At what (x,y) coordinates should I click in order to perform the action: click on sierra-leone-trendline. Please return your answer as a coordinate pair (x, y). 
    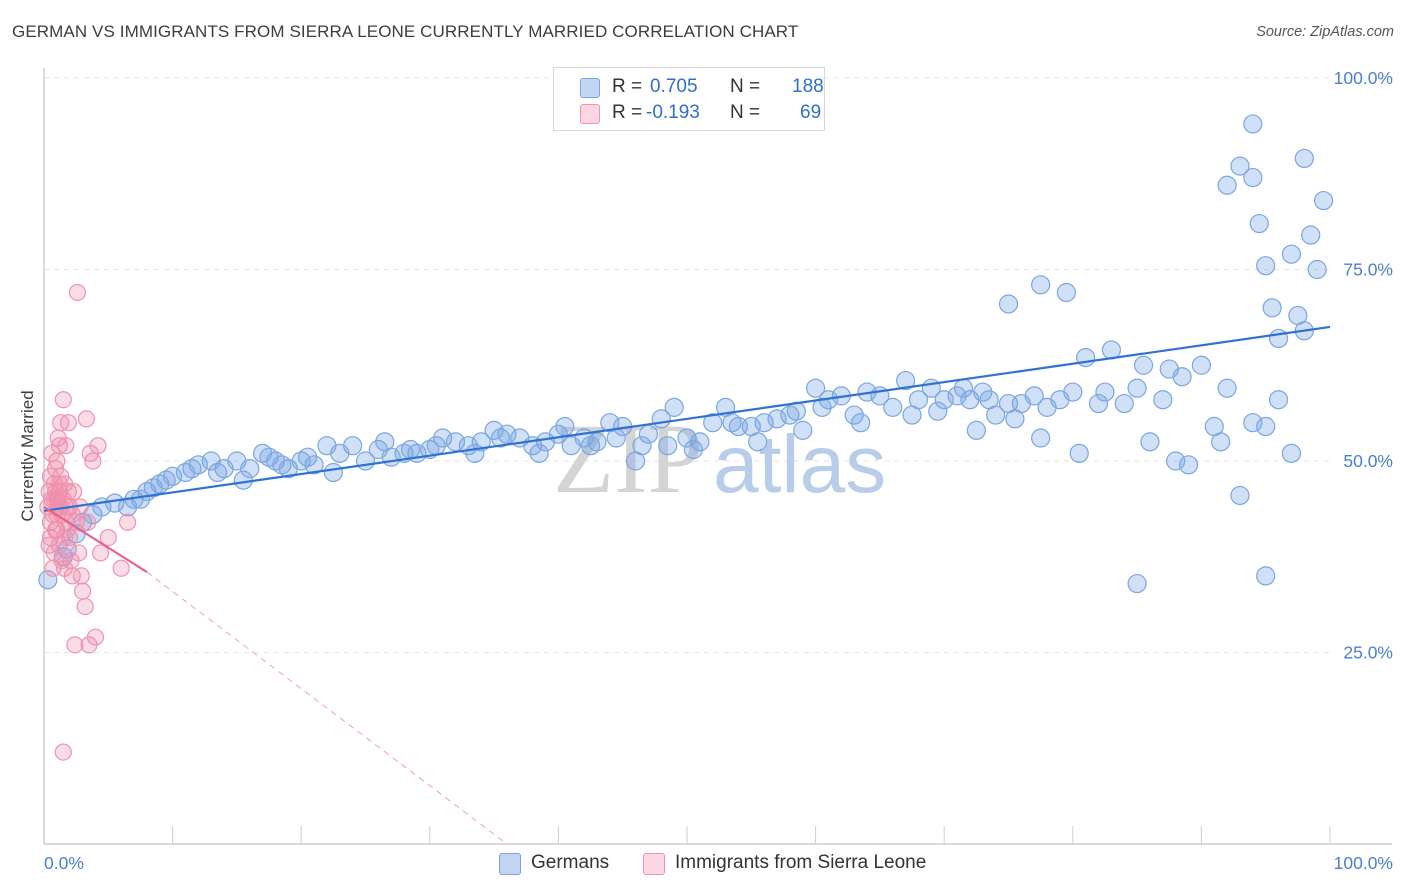
    Looking at the image, I should click on (95, 539).